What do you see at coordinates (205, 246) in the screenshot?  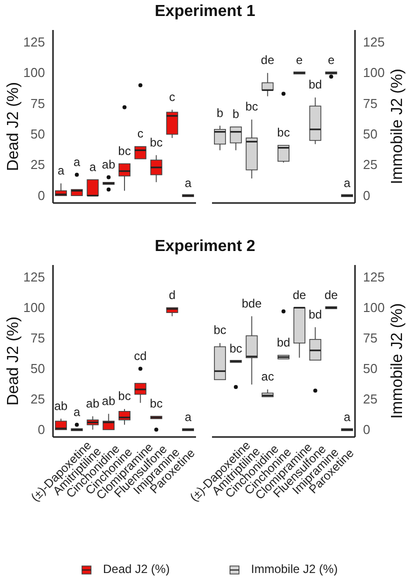 I see `chart-title: Experiment 2` at bounding box center [205, 246].